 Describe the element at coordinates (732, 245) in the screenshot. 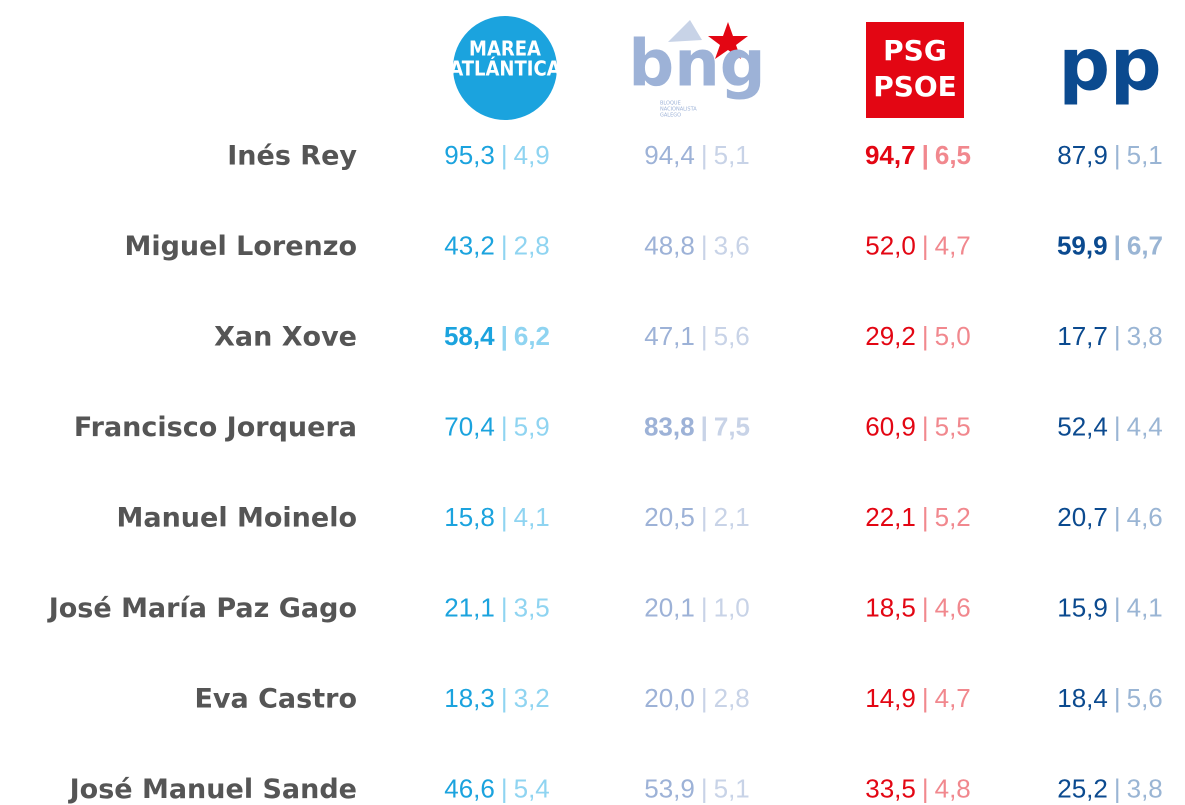

I see `score-secondary: 3,6` at that location.